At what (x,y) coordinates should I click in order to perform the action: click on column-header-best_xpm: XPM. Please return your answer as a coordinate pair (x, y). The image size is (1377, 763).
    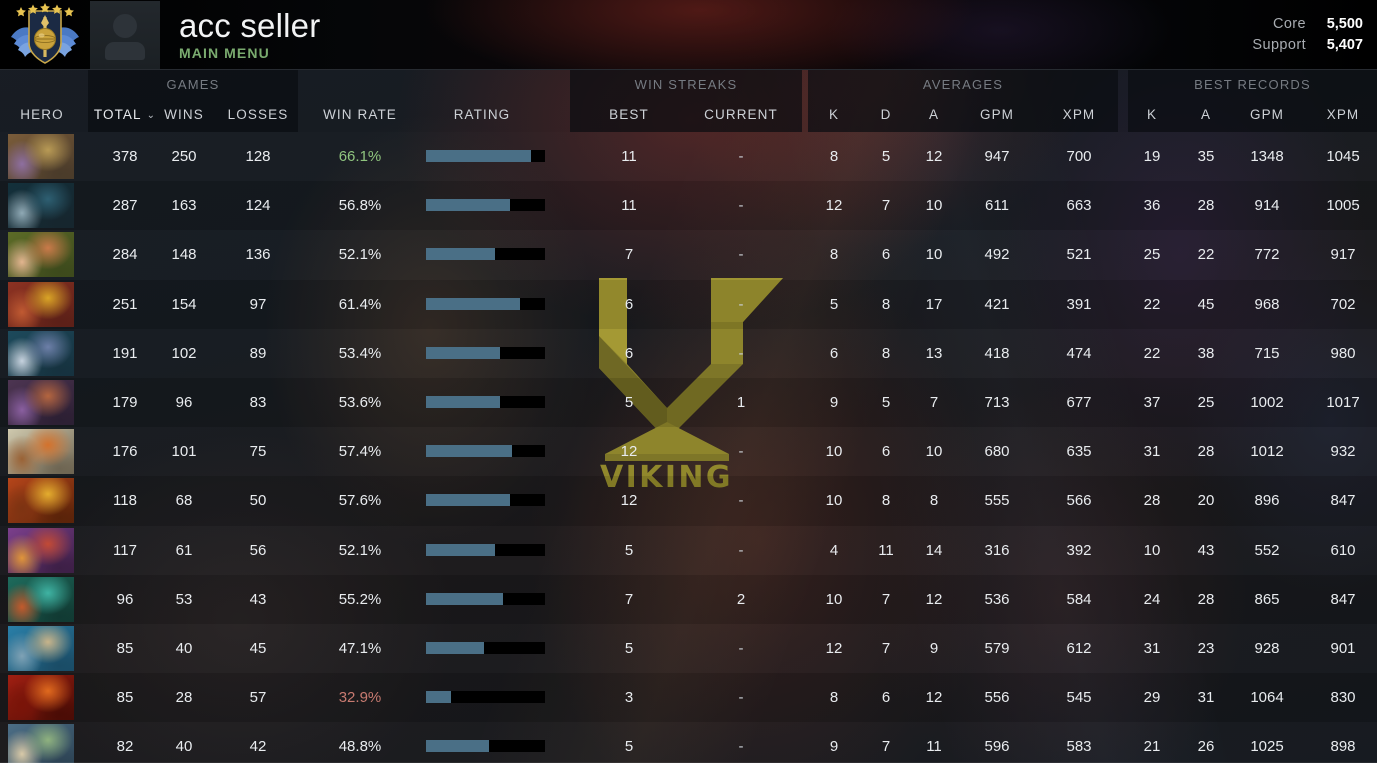
    Looking at the image, I should click on (1343, 114).